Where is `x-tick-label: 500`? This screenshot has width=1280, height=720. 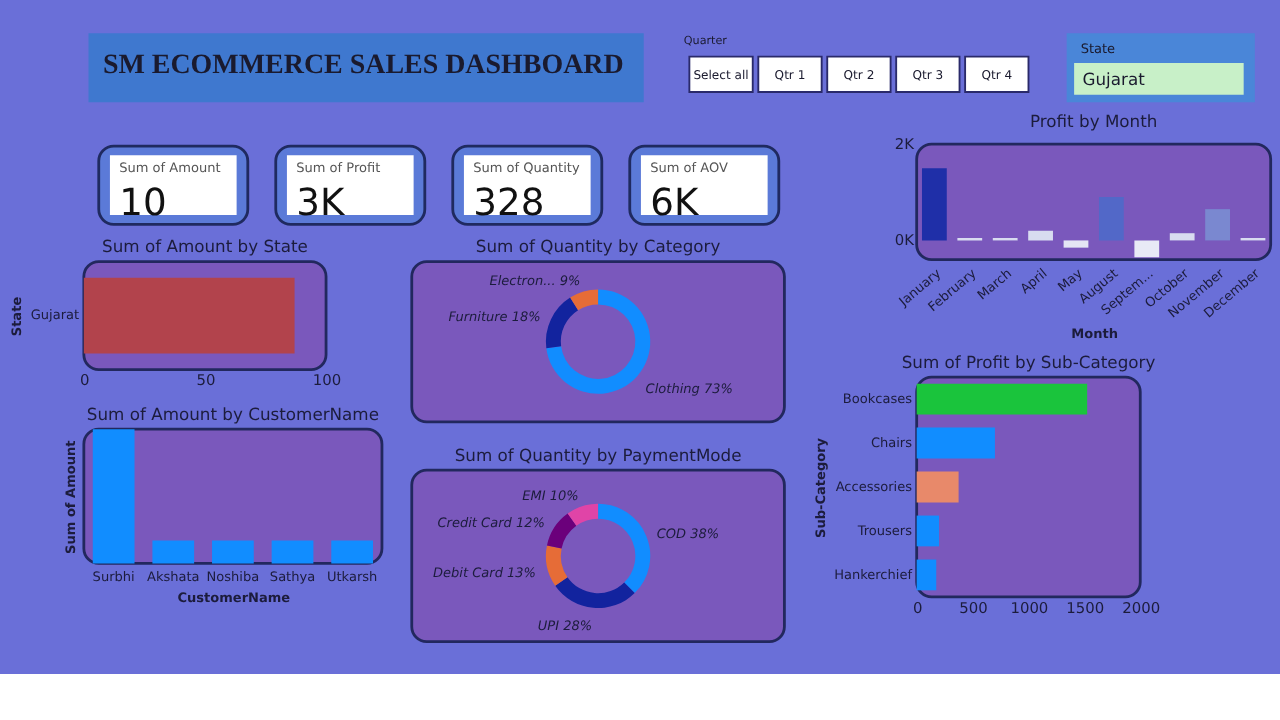 x-tick-label: 500 is located at coordinates (974, 607).